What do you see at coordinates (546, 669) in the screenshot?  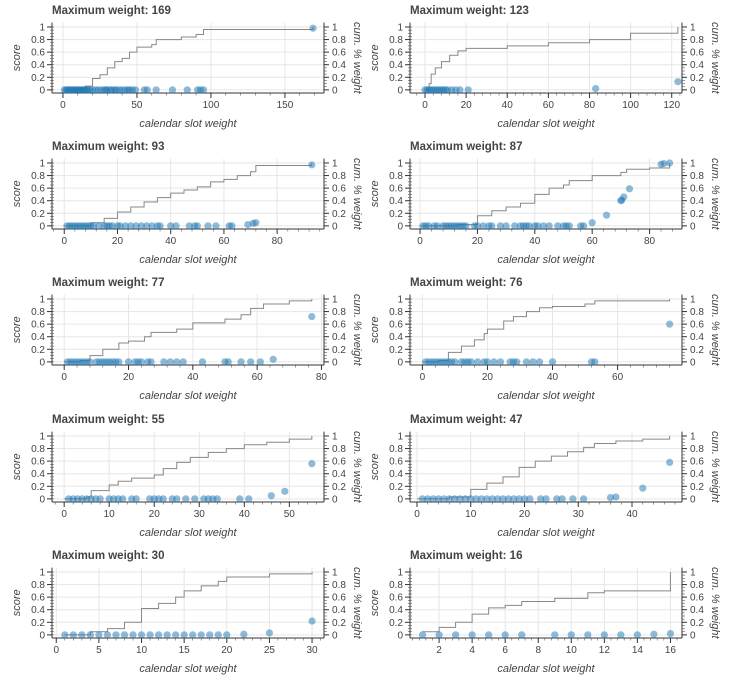 I see `x-axis-label: calendar slot weight` at bounding box center [546, 669].